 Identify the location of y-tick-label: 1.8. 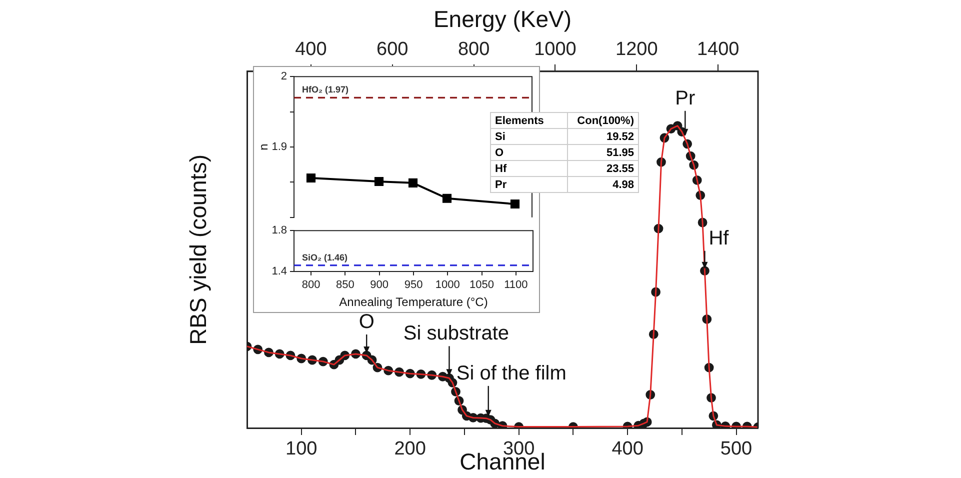
(279, 230).